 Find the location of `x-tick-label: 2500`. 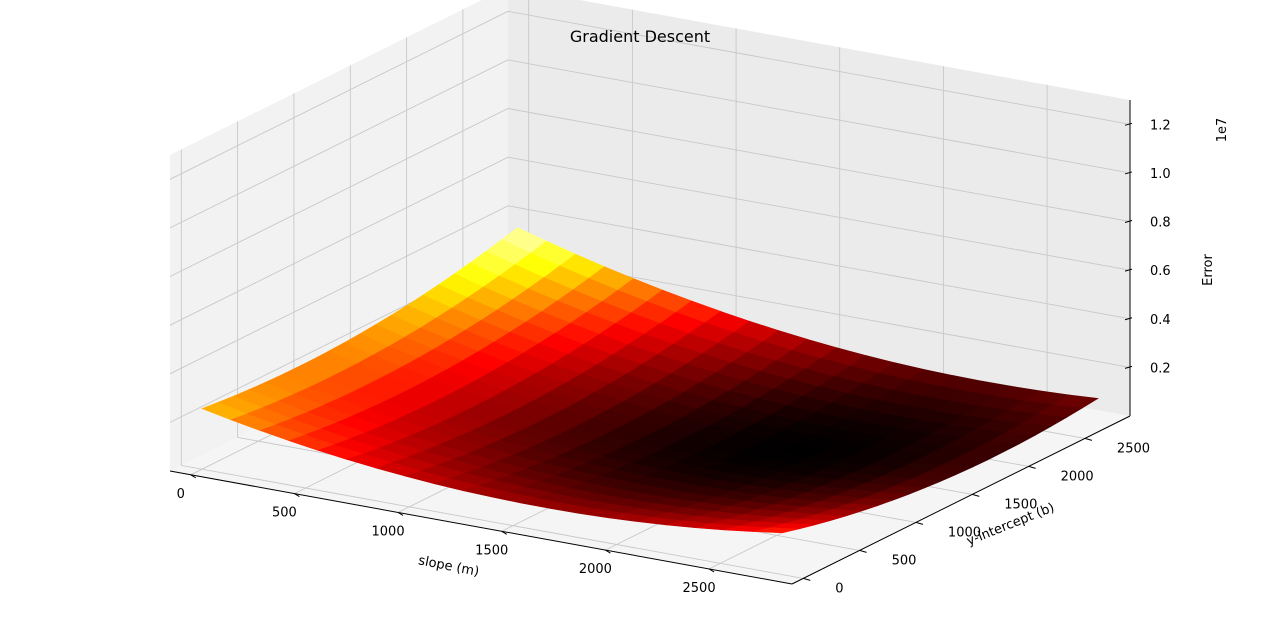

x-tick-label: 2500 is located at coordinates (699, 588).